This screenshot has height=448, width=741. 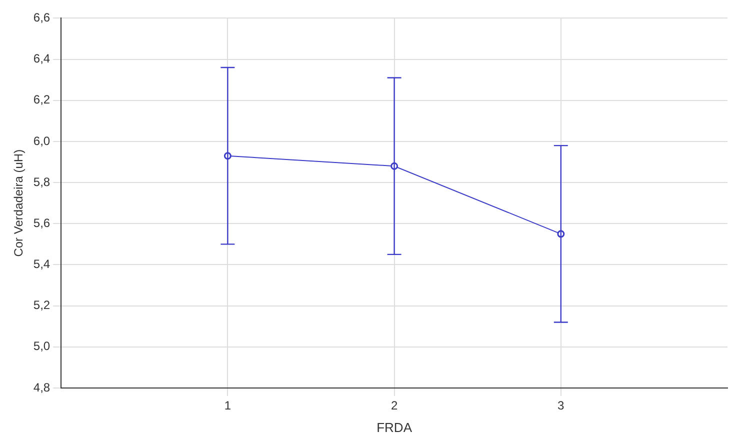 I want to click on y-tick-label: 6,4, so click(x=41, y=59).